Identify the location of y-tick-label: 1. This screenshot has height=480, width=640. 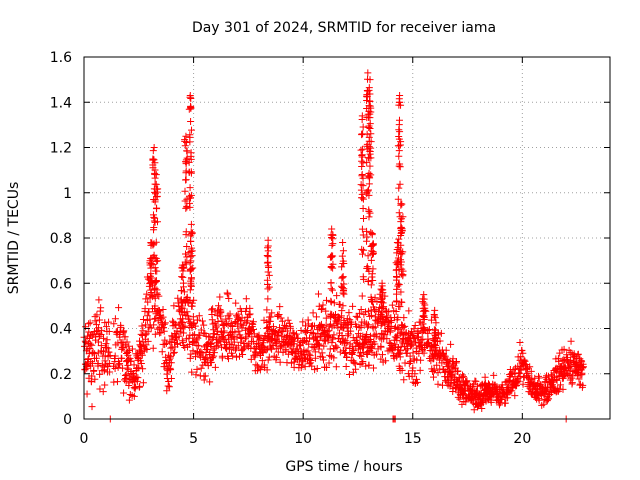
(67, 194).